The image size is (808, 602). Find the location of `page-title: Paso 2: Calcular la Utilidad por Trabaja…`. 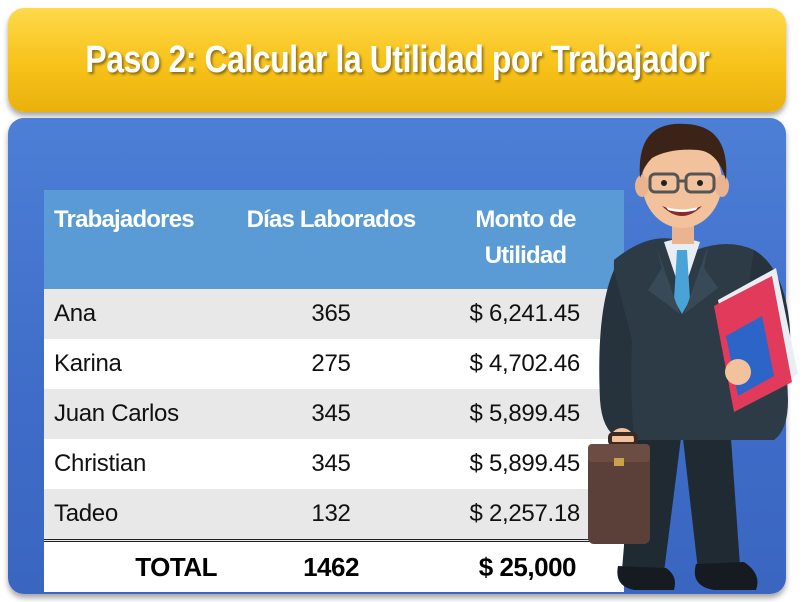

page-title: Paso 2: Calcular la Utilidad por Trabaja… is located at coordinates (397, 59).